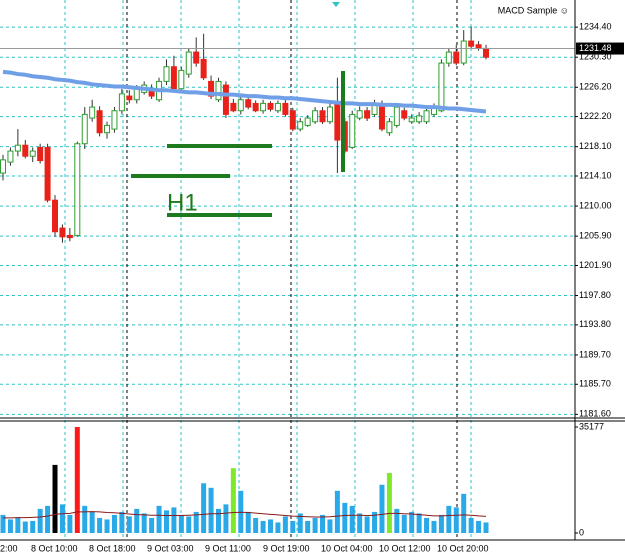 The height and width of the screenshot is (560, 625). What do you see at coordinates (595, 175) in the screenshot?
I see `y-tick-label: 1214.10` at bounding box center [595, 175].